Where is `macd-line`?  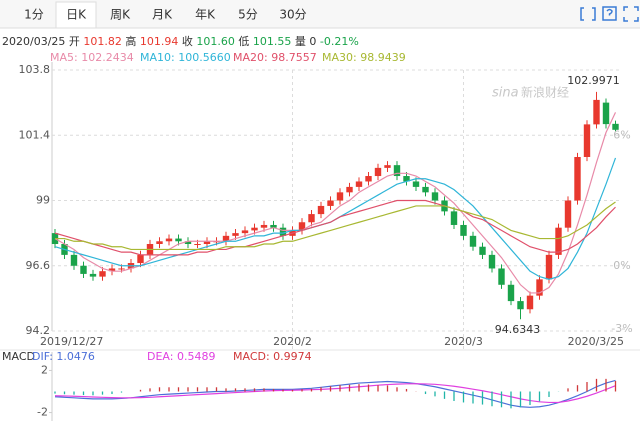
macd-line is located at coordinates (335, 393).